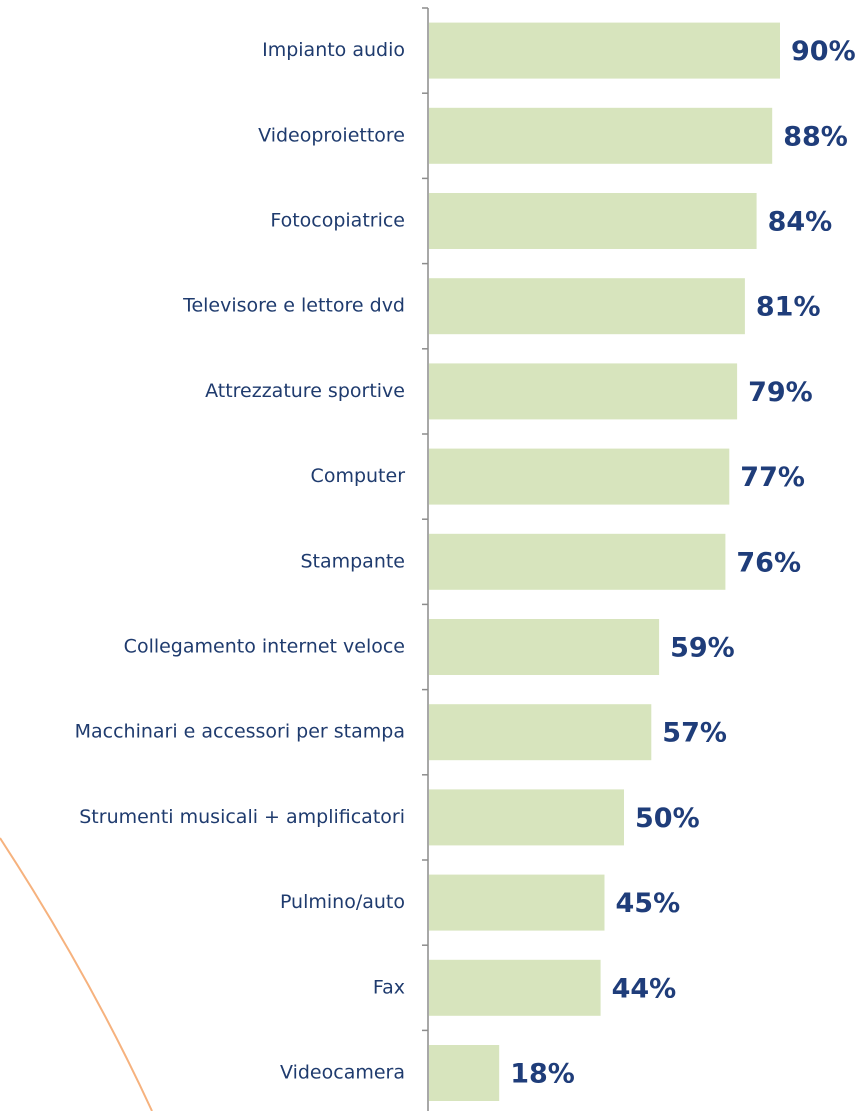 Image resolution: width=861 pixels, height=1111 pixels. I want to click on category-label: Videocamera, so click(342, 1073).